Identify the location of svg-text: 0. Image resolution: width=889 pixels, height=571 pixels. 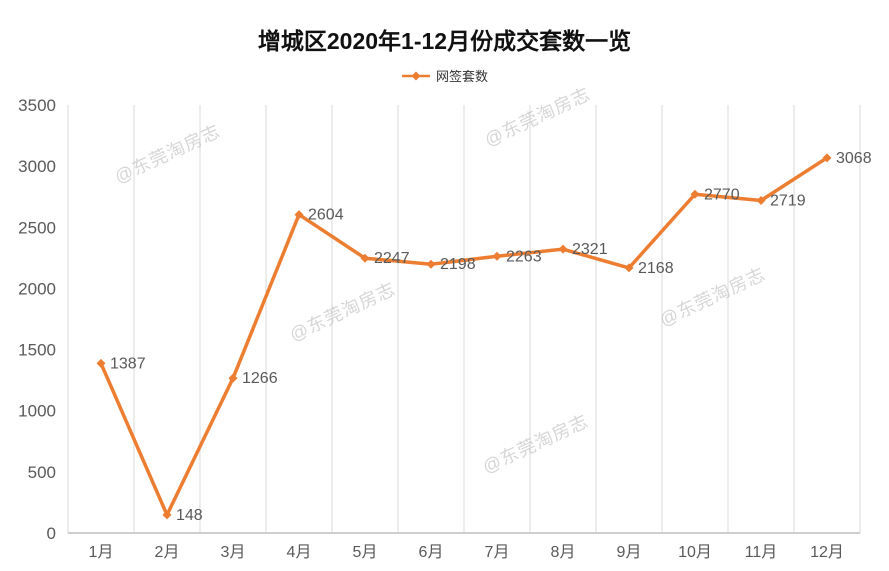
(51, 533).